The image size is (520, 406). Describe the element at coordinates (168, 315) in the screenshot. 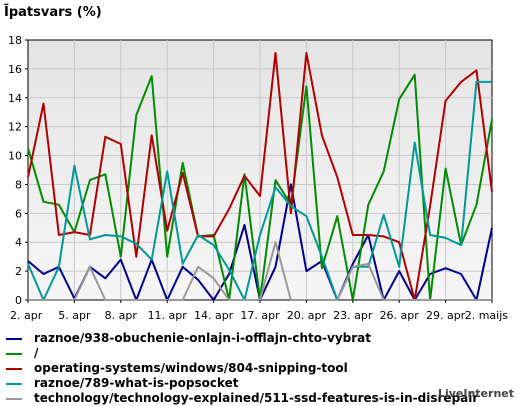

I see `x-tick-label: 11. apr` at that location.